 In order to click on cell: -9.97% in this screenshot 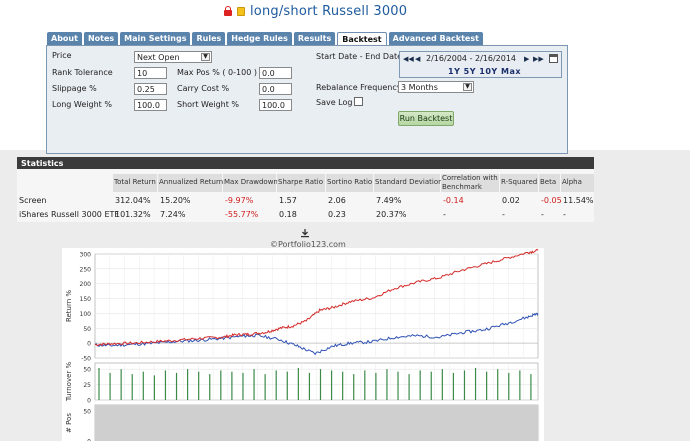, I will do `click(239, 200)`.